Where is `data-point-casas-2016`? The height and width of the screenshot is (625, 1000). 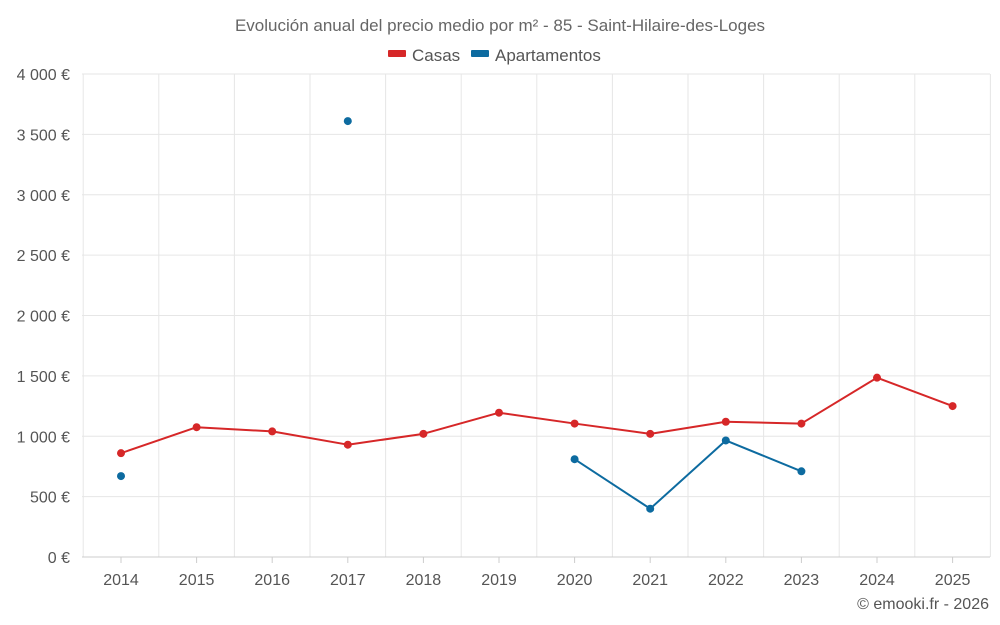 data-point-casas-2016 is located at coordinates (272, 431).